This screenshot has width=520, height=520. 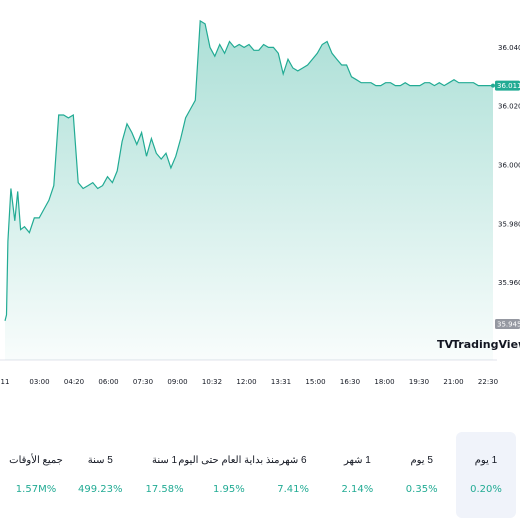 I want to click on time-tick-label: 21:00, so click(x=453, y=382).